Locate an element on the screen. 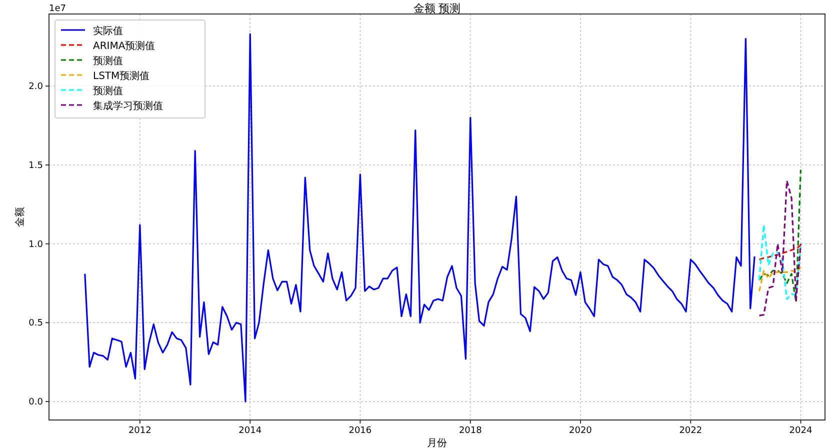 The height and width of the screenshot is (448, 827). text: 1e7 is located at coordinates (57, 9).